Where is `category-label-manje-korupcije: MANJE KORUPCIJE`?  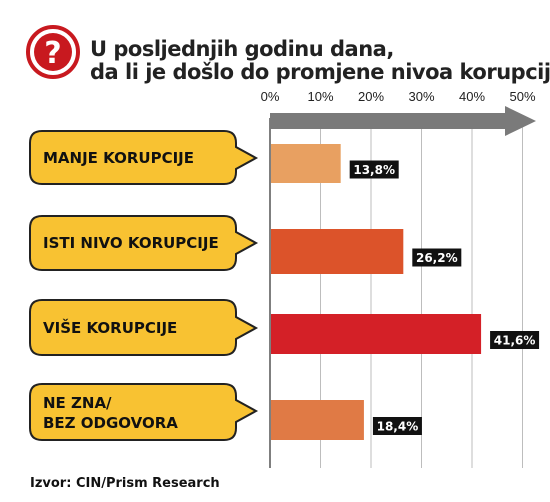
category-label-manje-korupcije: MANJE KORUPCIJE is located at coordinates (118, 158).